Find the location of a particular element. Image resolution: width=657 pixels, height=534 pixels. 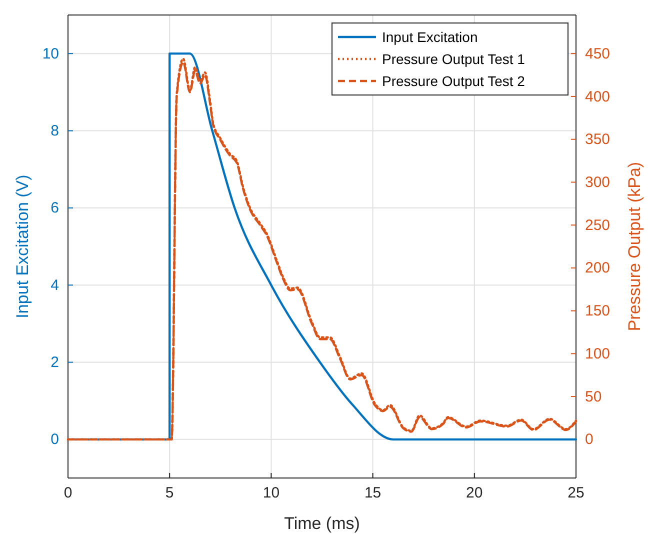

y2-tick-label: 150 is located at coordinates (597, 311).